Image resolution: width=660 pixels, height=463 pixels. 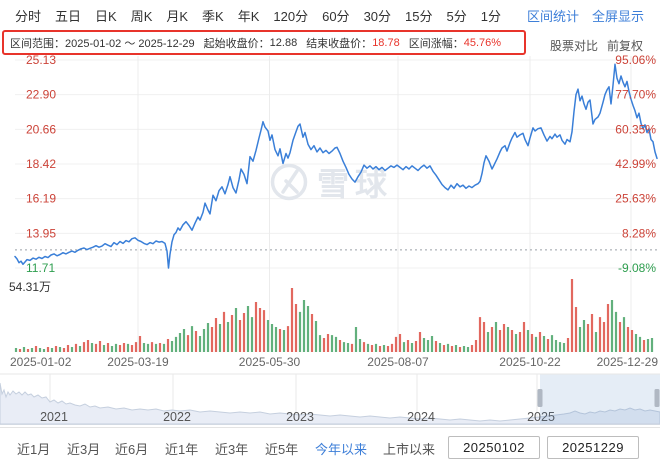 I want to click on toolbar-links: 区间统计 全屏显示, so click(x=593, y=15).